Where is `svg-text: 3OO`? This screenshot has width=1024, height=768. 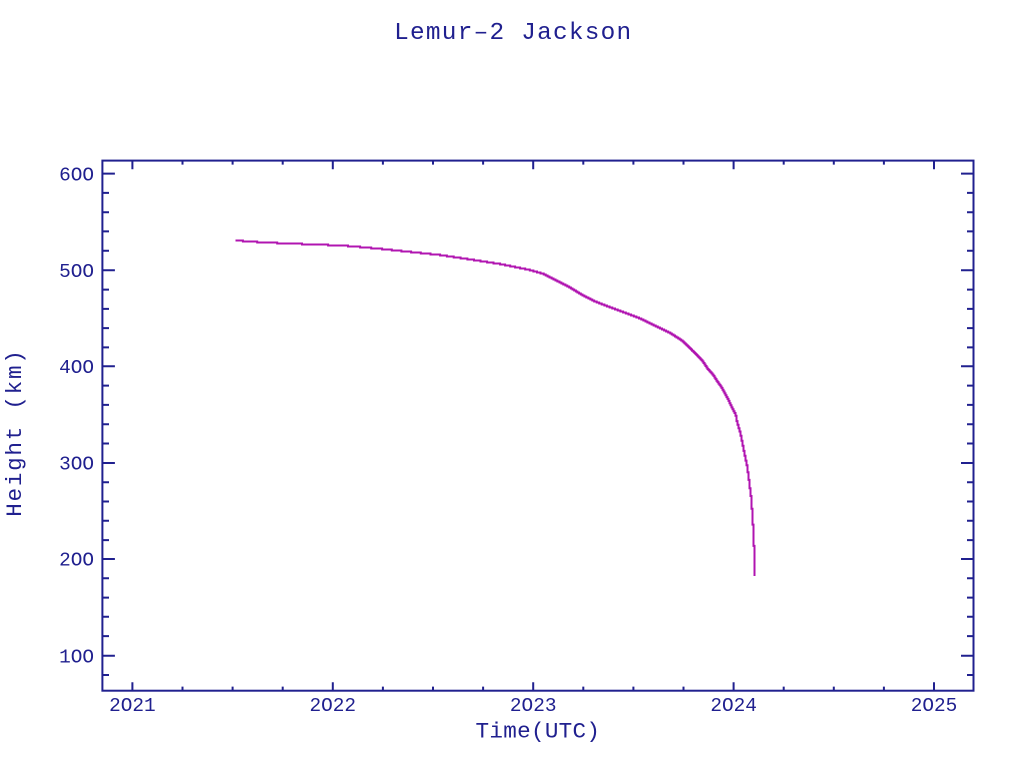 svg-text: 3OO is located at coordinates (76, 465).